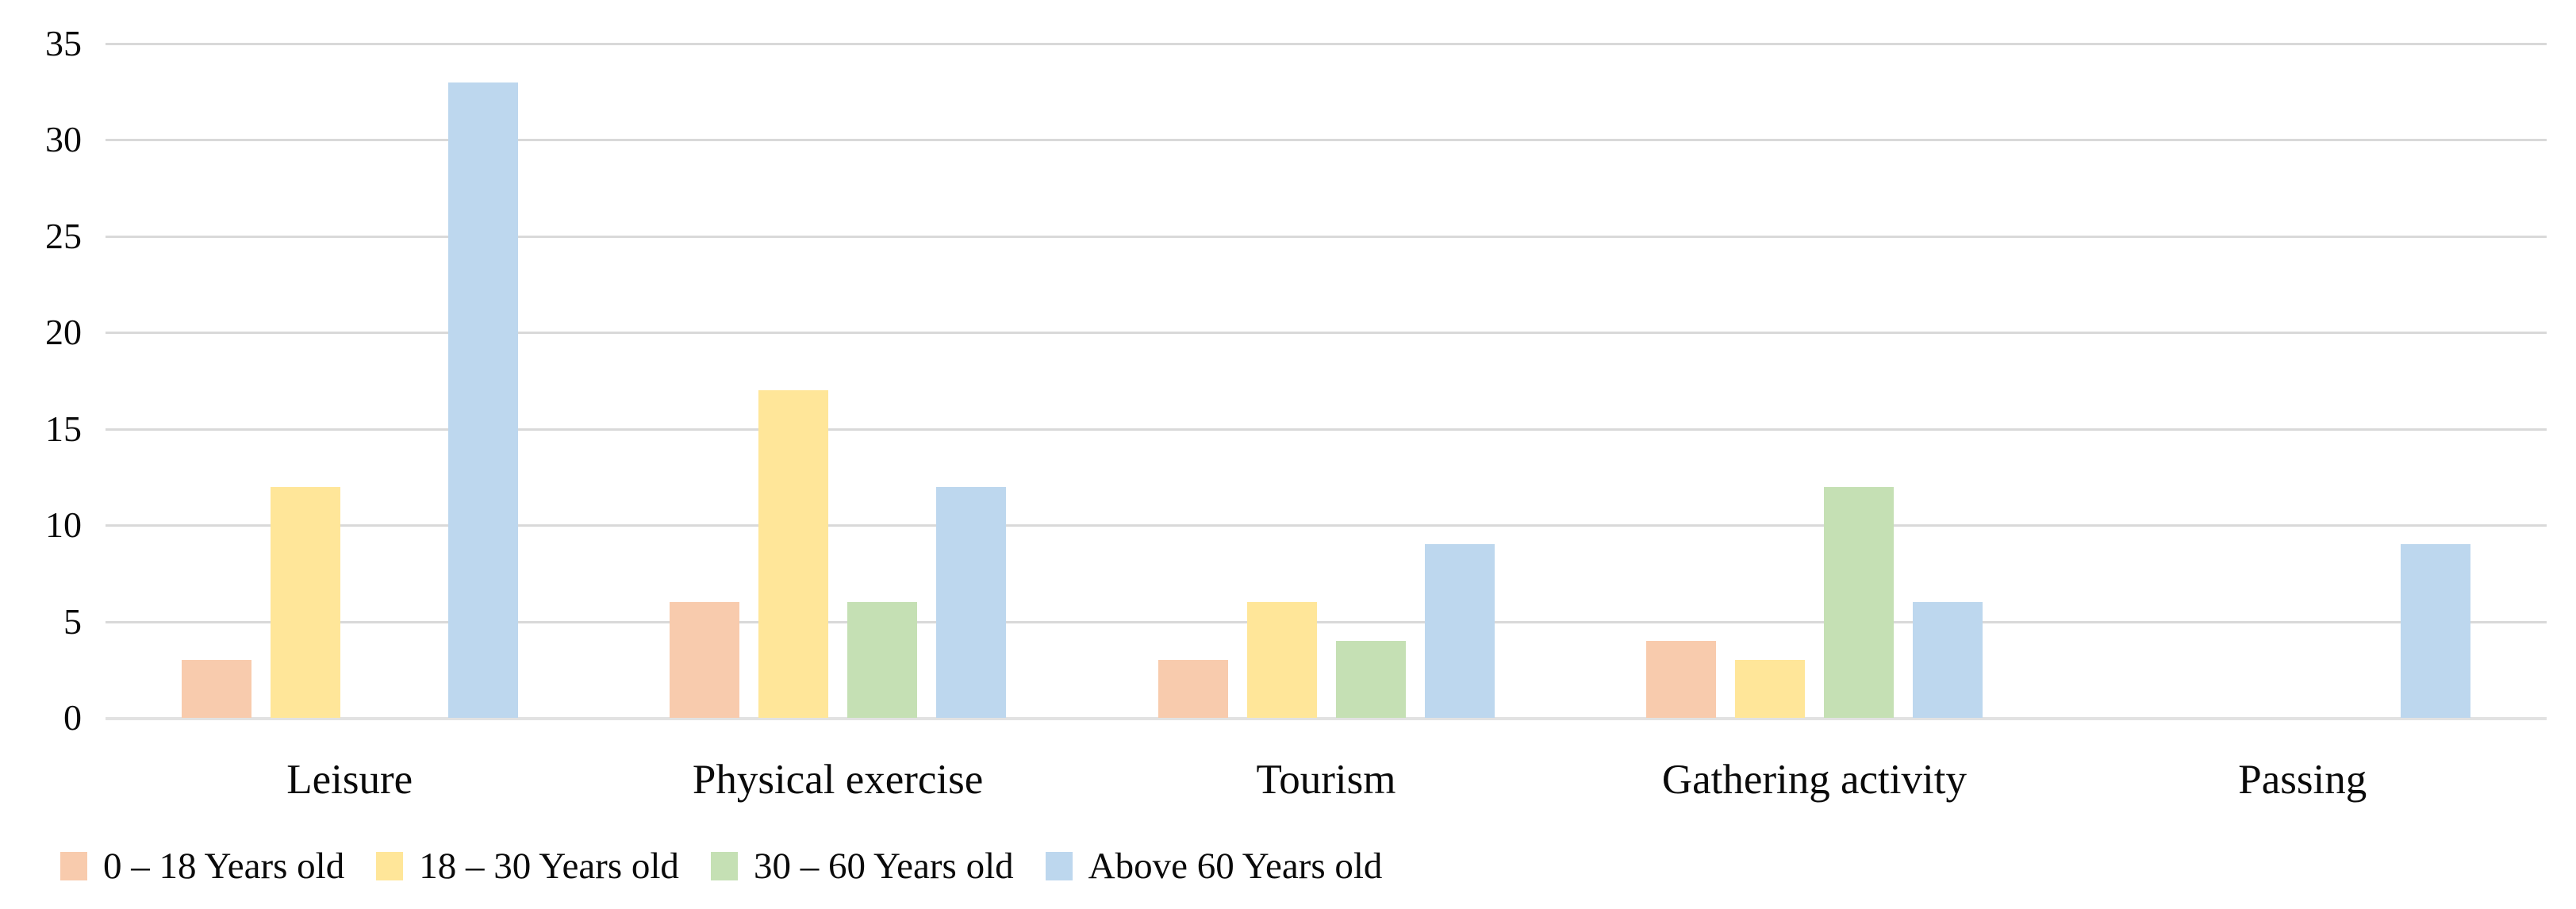 The height and width of the screenshot is (909, 2576). I want to click on bar-physical-exercise-Above-60-Years-old, so click(971, 602).